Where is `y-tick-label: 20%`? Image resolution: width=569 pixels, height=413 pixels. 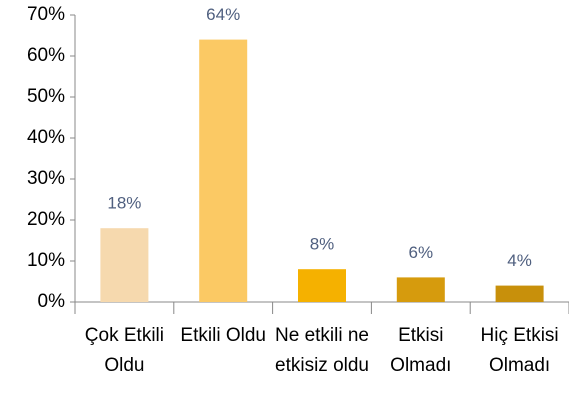
y-tick-label: 20% is located at coordinates (46, 219).